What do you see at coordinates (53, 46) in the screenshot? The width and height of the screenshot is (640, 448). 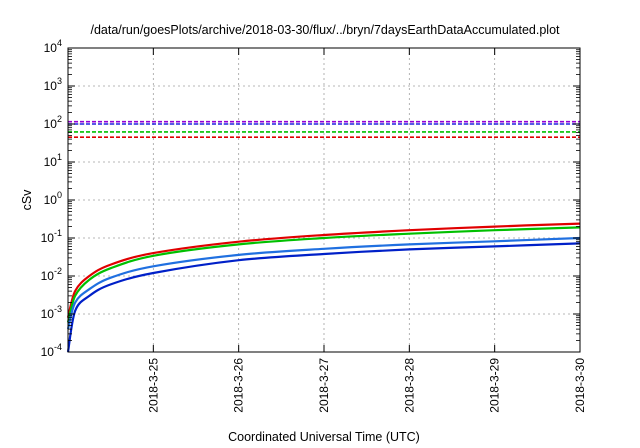 I see `y-tick-label: 10⁴` at bounding box center [53, 46].